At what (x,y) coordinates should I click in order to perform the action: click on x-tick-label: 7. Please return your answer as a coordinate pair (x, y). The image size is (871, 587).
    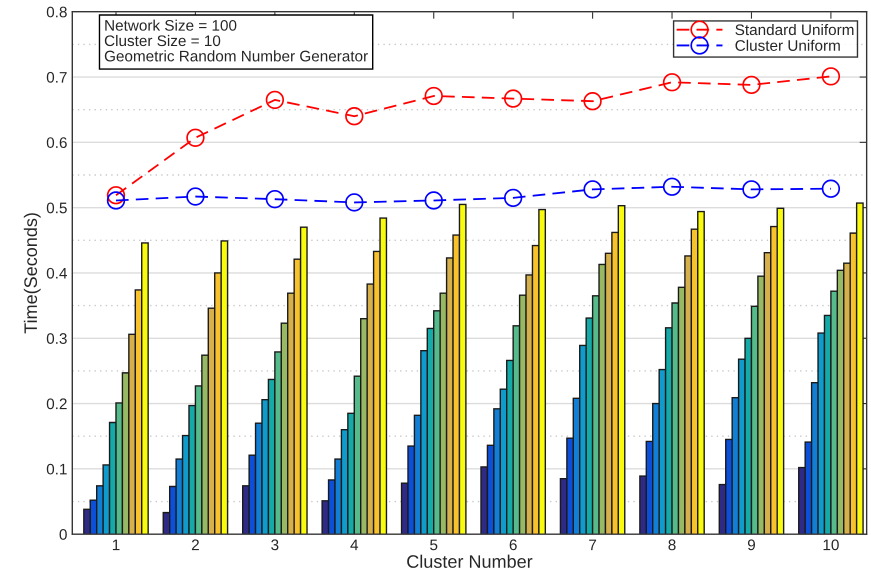
    Looking at the image, I should click on (592, 545).